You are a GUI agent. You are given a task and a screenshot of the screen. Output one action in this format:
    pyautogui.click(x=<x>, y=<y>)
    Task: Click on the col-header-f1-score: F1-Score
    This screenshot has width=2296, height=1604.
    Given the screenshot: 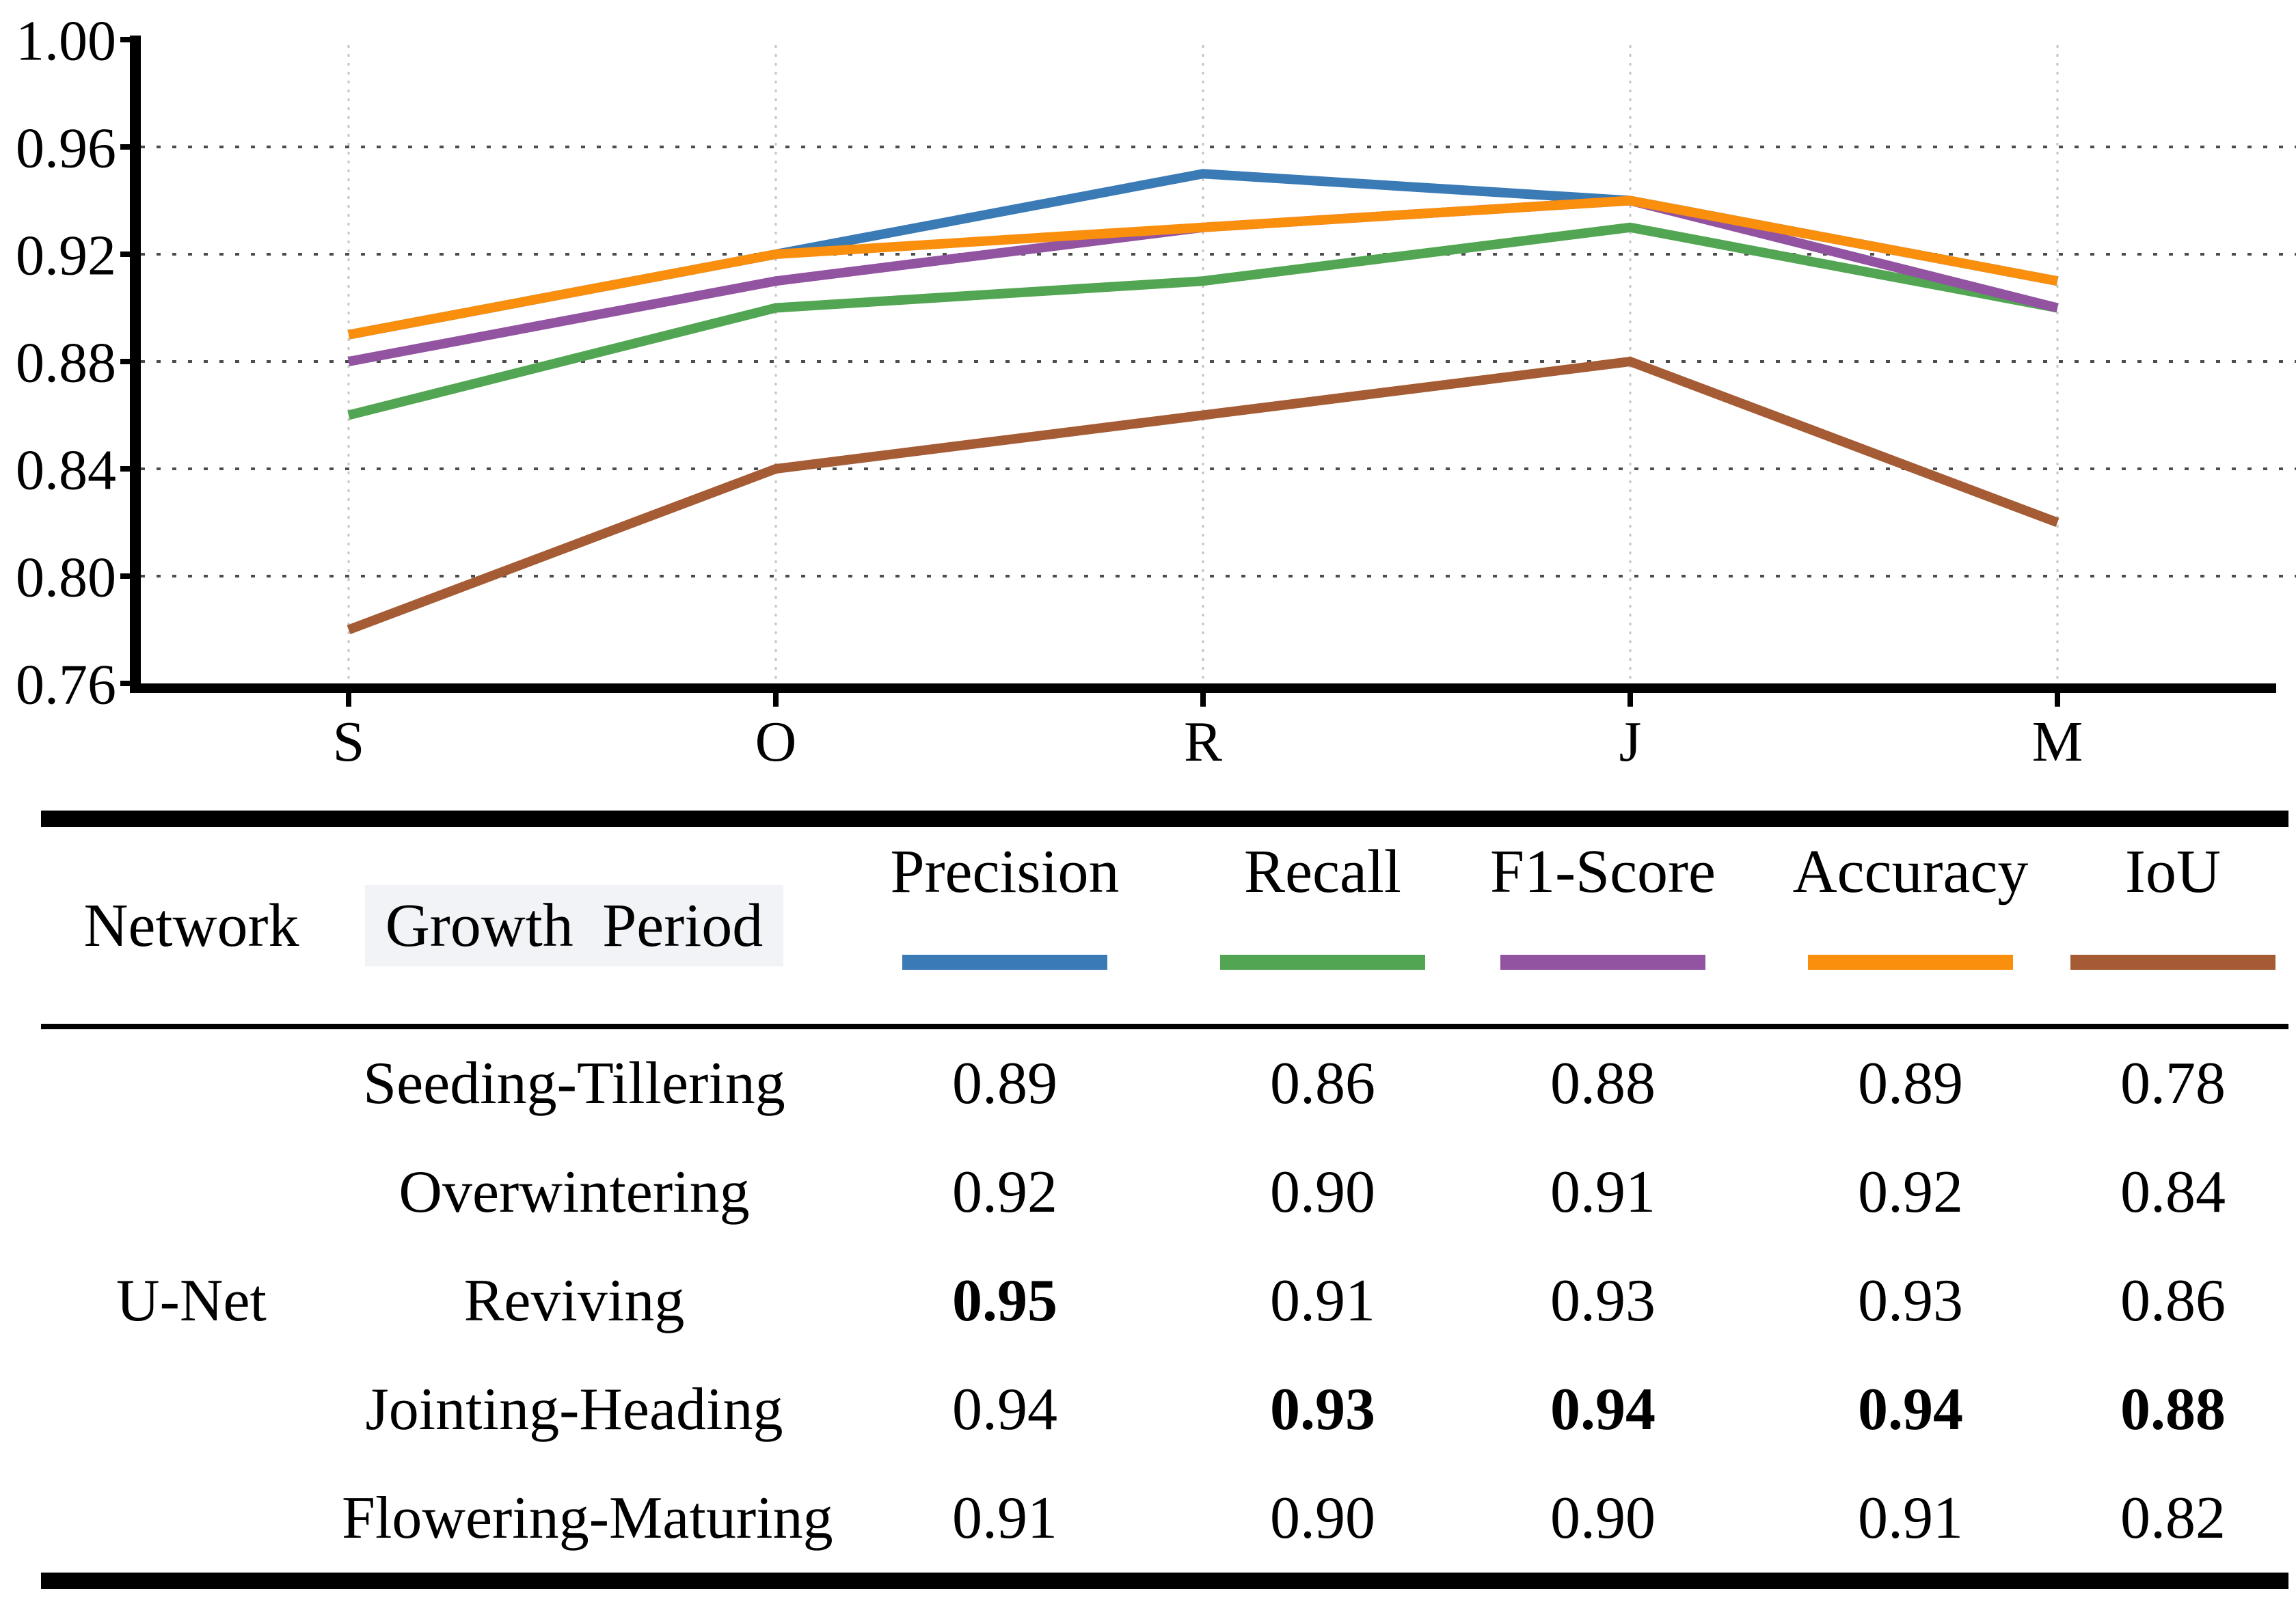 What is the action you would take?
    pyautogui.click(x=1603, y=926)
    